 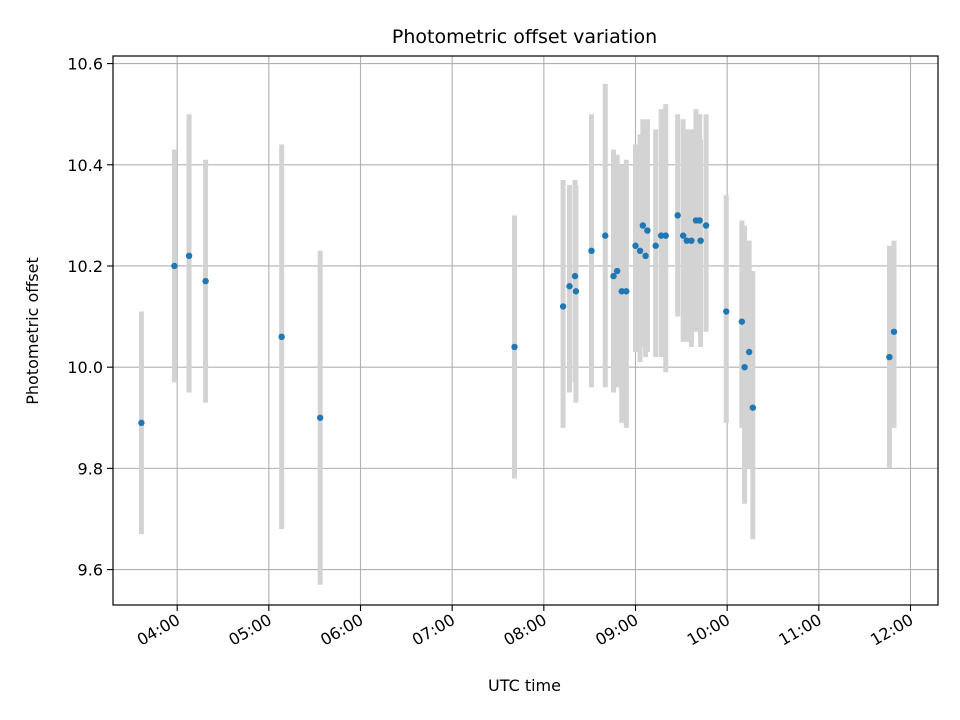 I want to click on y-tick-label: 10.2, so click(x=85, y=266).